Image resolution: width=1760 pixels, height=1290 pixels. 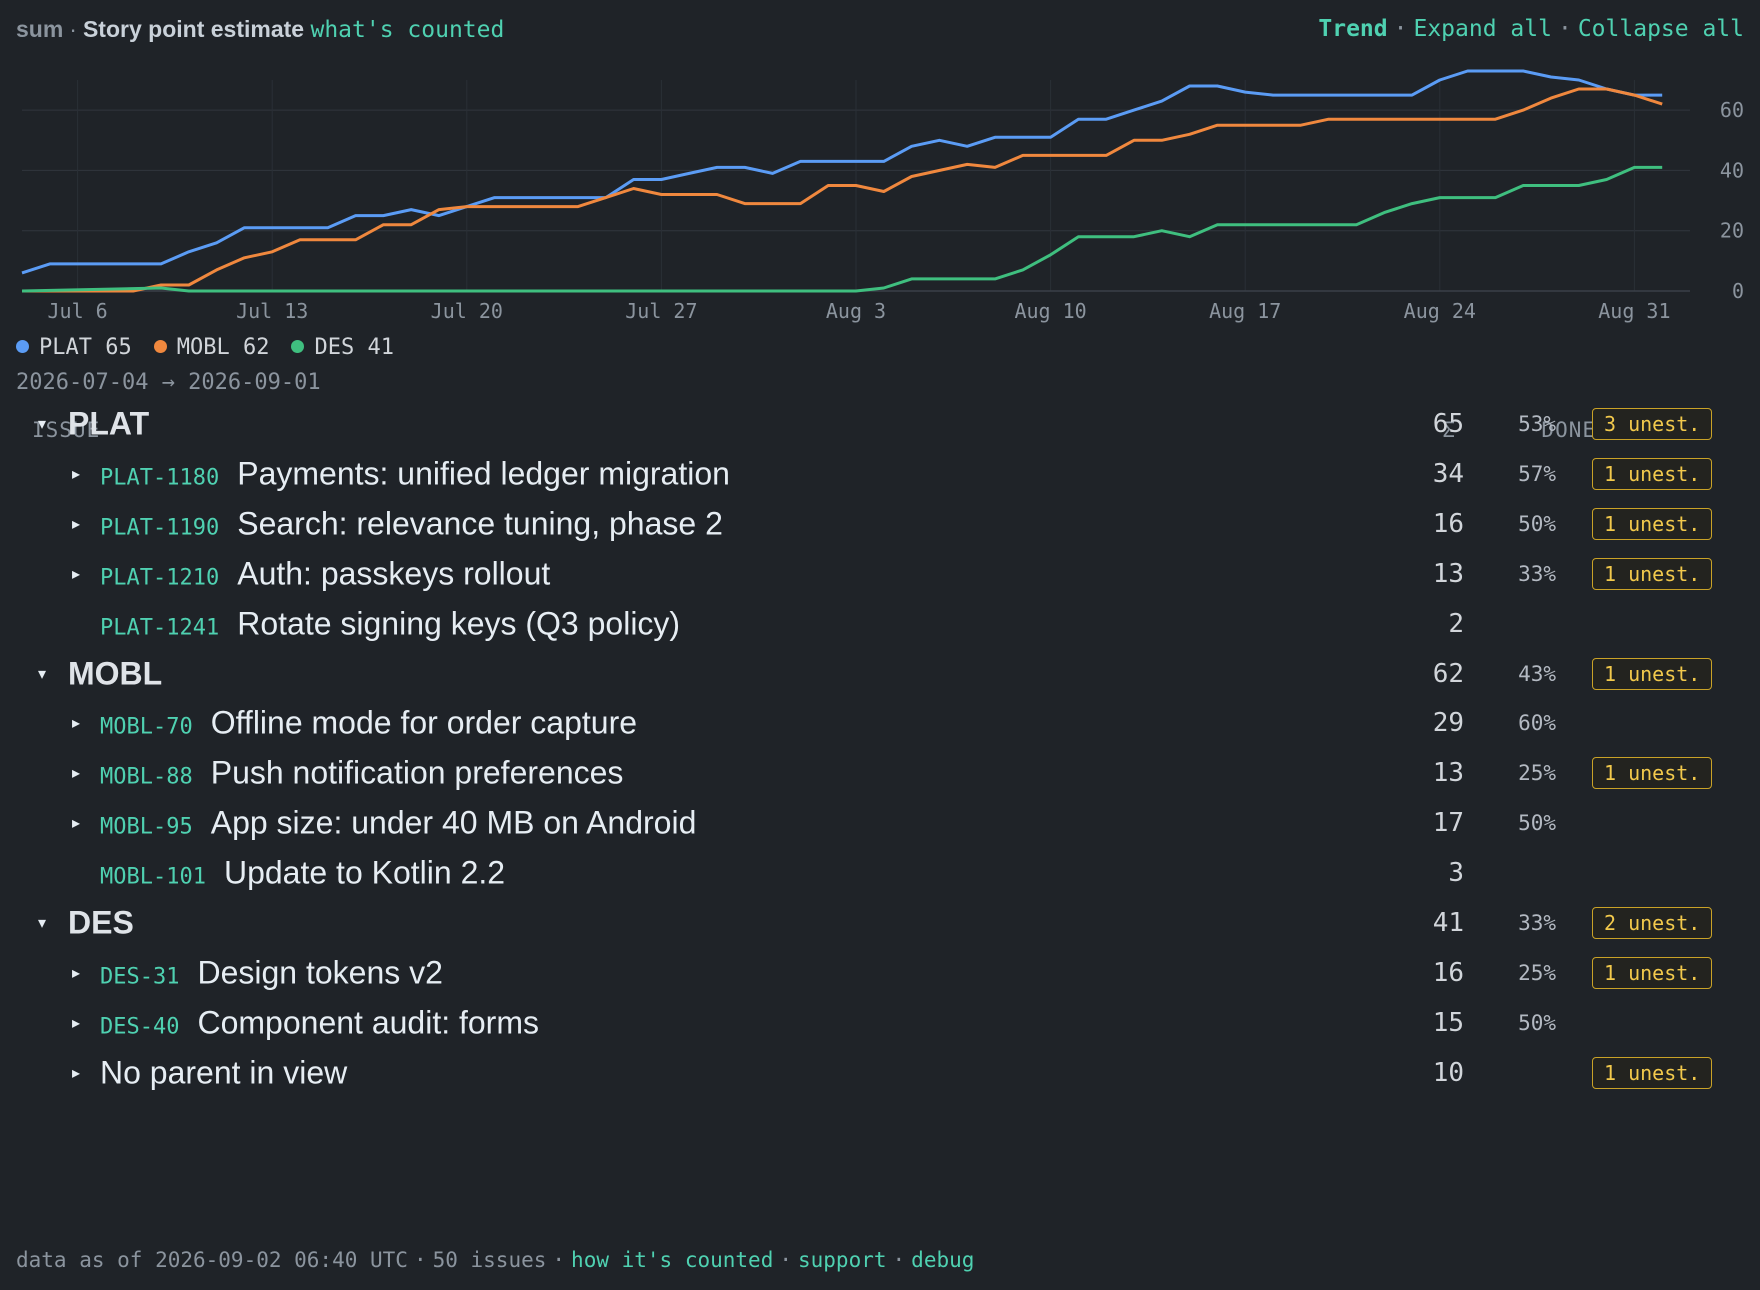 I want to click on sum-value: 13, so click(x=1448, y=573).